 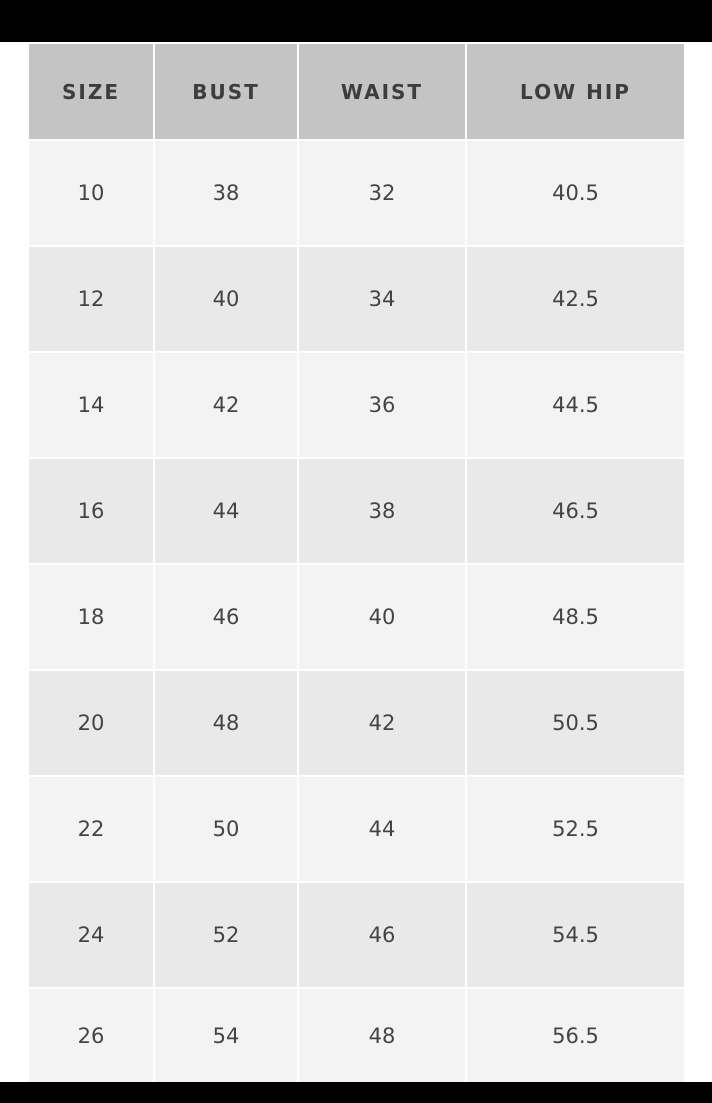 I want to click on cell-bust: 42, so click(x=226, y=405).